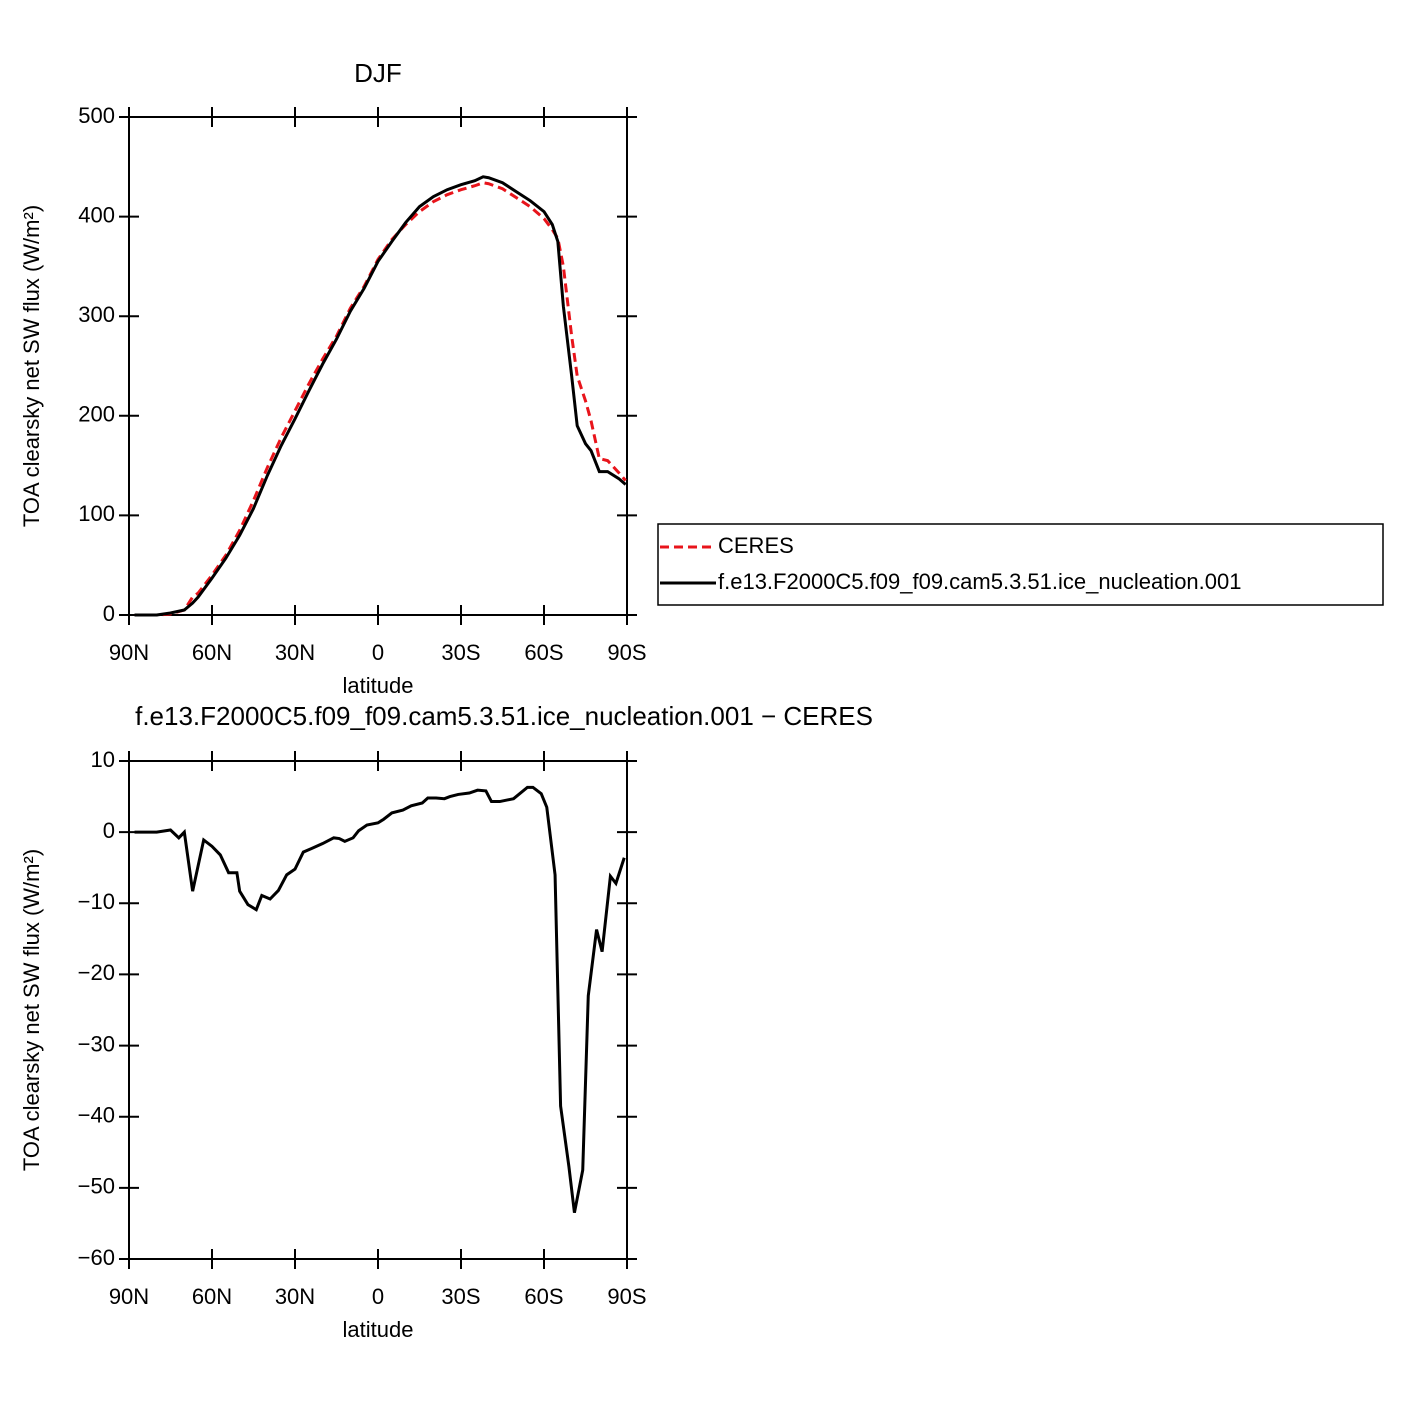 Image resolution: width=1402 pixels, height=1402 pixels. Describe the element at coordinates (96, 214) in the screenshot. I see `y-tick-label: 400` at that location.